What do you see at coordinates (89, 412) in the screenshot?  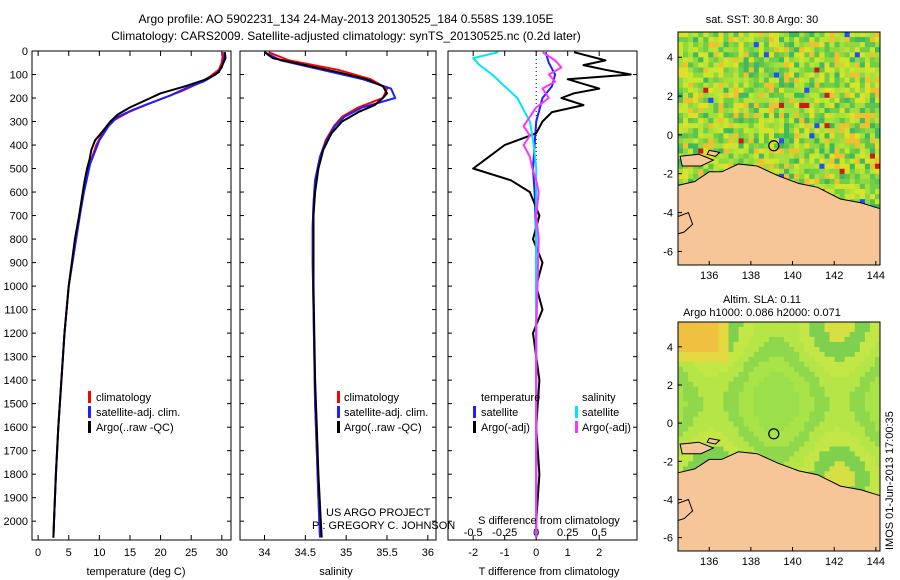 I see `legend-swatch-satellite` at bounding box center [89, 412].